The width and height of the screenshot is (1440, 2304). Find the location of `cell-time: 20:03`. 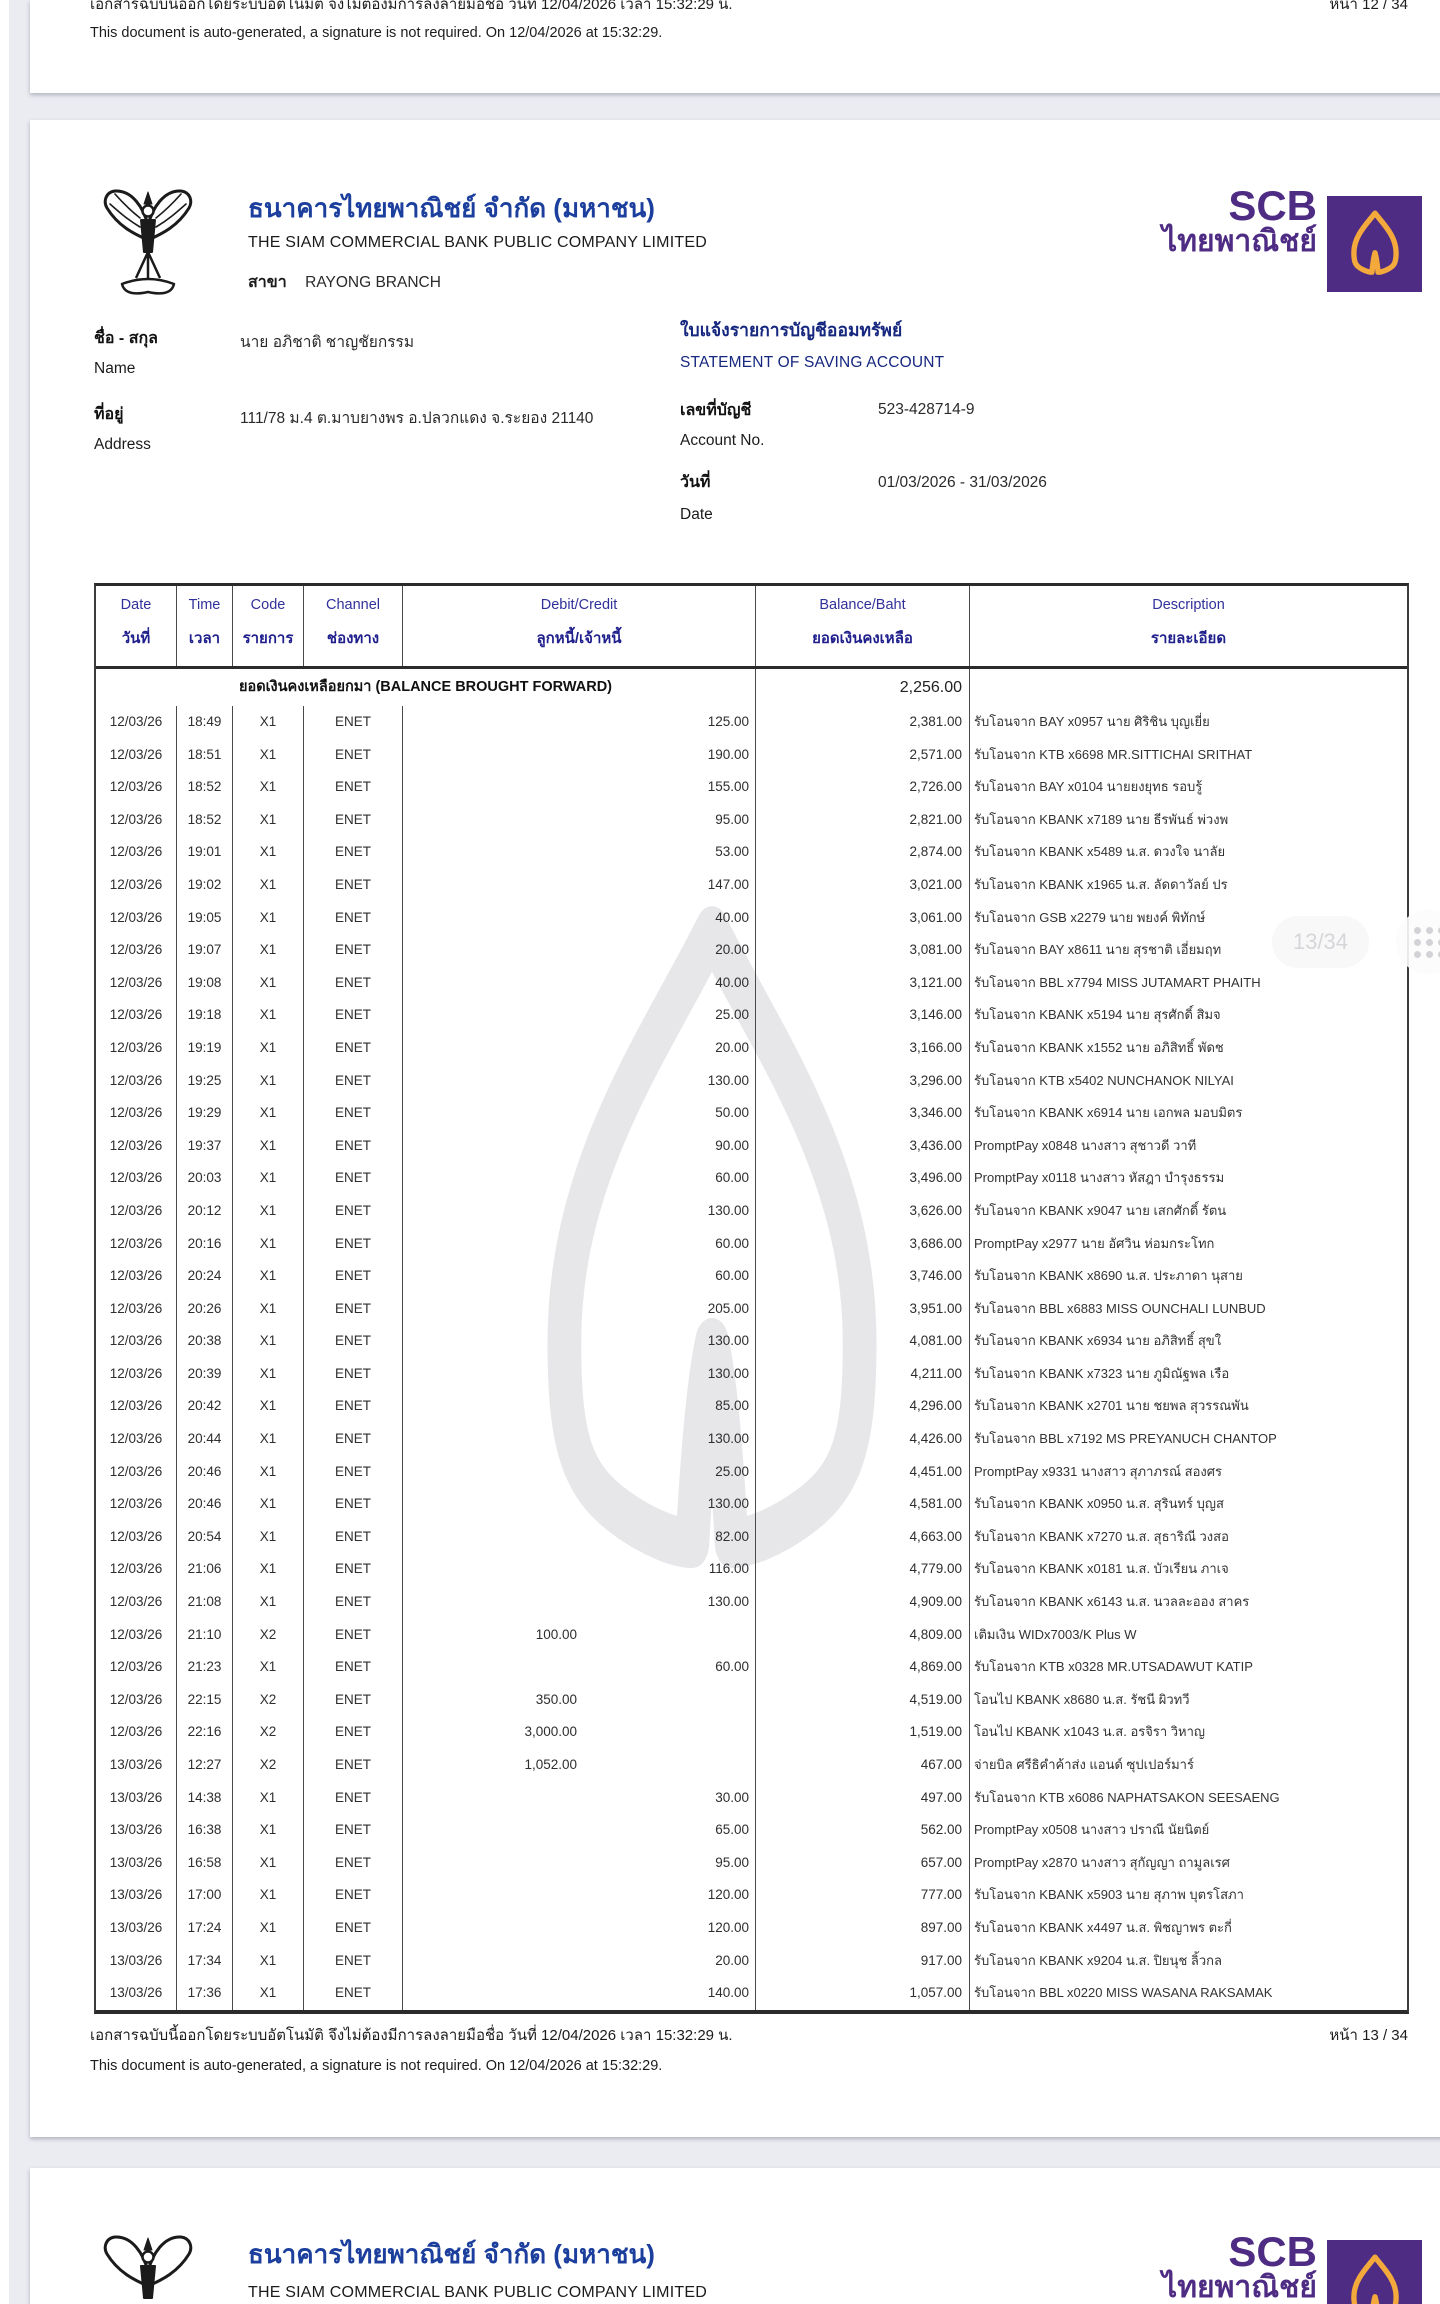

cell-time: 20:03 is located at coordinates (205, 1178).